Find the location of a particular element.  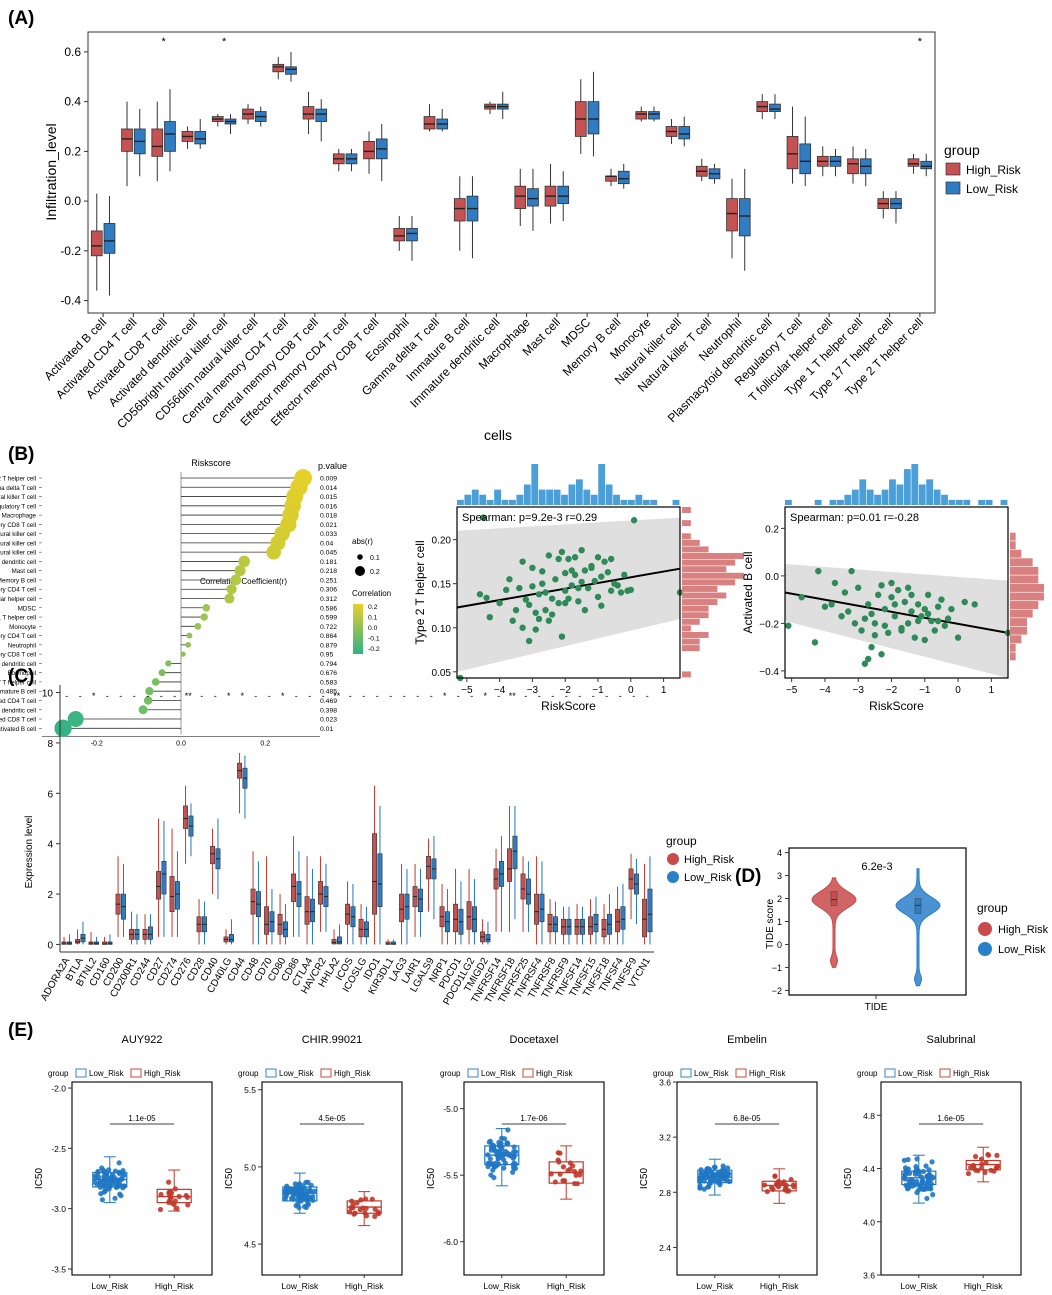

y-tick-label: 0.20 is located at coordinates (442, 541).